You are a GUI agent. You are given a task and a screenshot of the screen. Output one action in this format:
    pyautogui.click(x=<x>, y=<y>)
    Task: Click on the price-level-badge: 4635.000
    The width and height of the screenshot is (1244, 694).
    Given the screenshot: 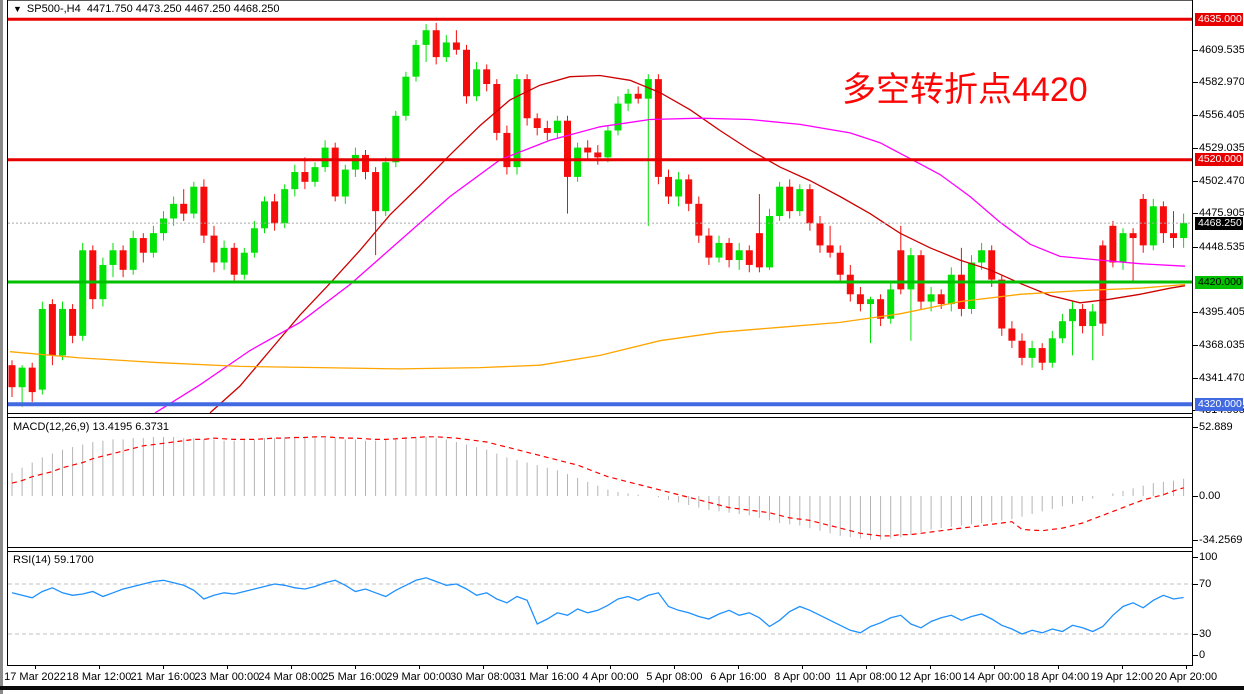 What is the action you would take?
    pyautogui.click(x=1219, y=19)
    